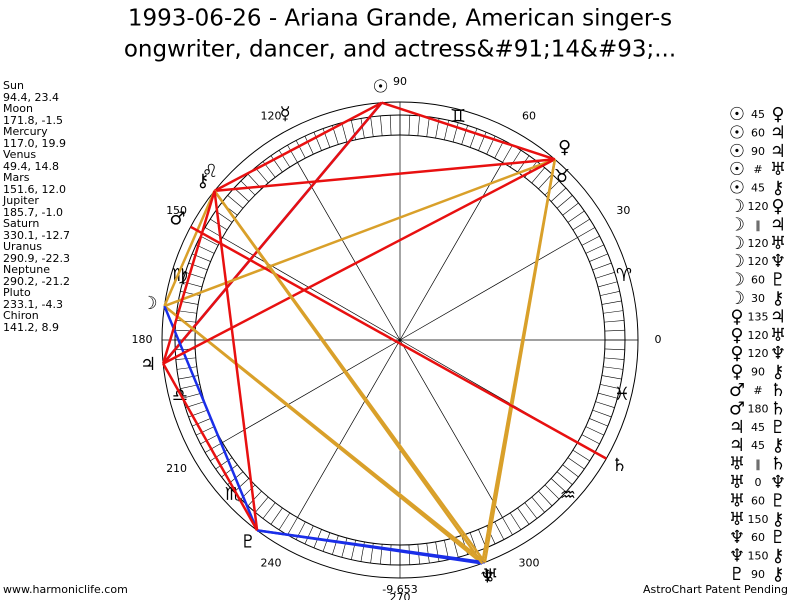  Describe the element at coordinates (758, 519) in the screenshot. I see `aspect-angle: 150` at that location.